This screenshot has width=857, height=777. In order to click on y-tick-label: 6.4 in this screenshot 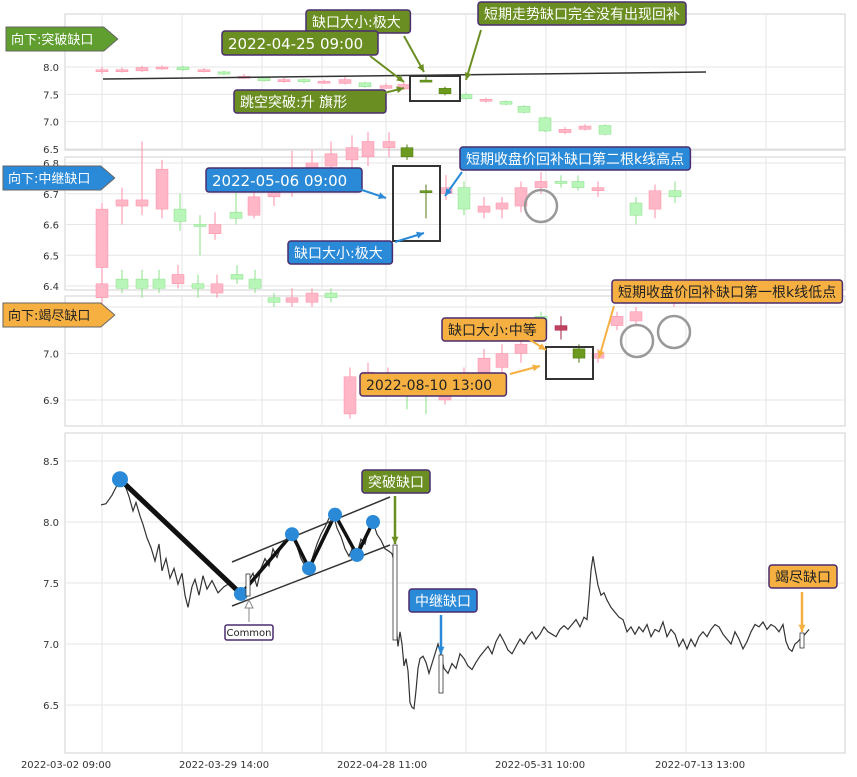, I will do `click(51, 287)`.